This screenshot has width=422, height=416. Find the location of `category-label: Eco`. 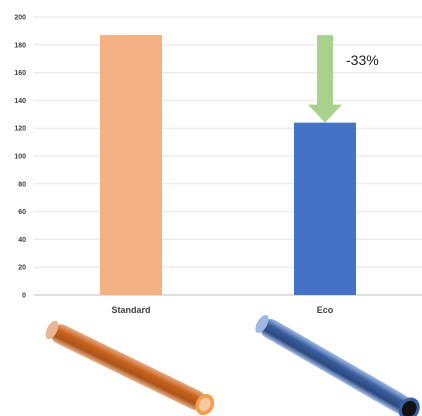

category-label: Eco is located at coordinates (325, 310).